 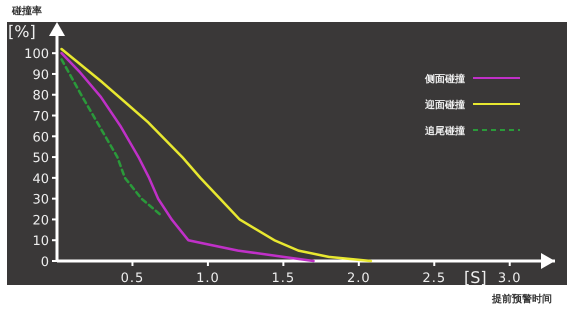 I want to click on x-axis-title: 提前预警时间, so click(x=521, y=299).